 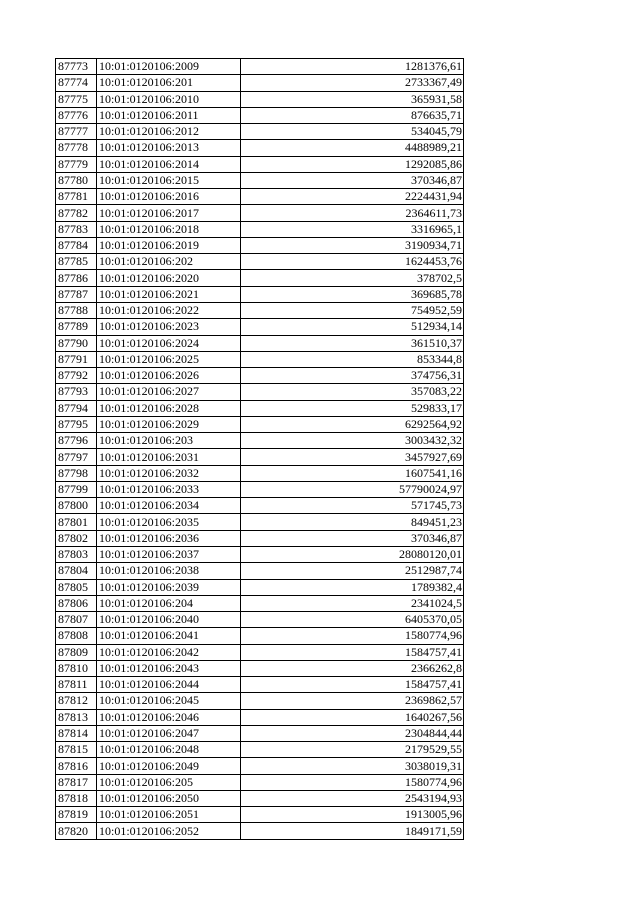 I want to click on cadastral-number-cell: 10:01:0120106:2029, so click(x=168, y=424).